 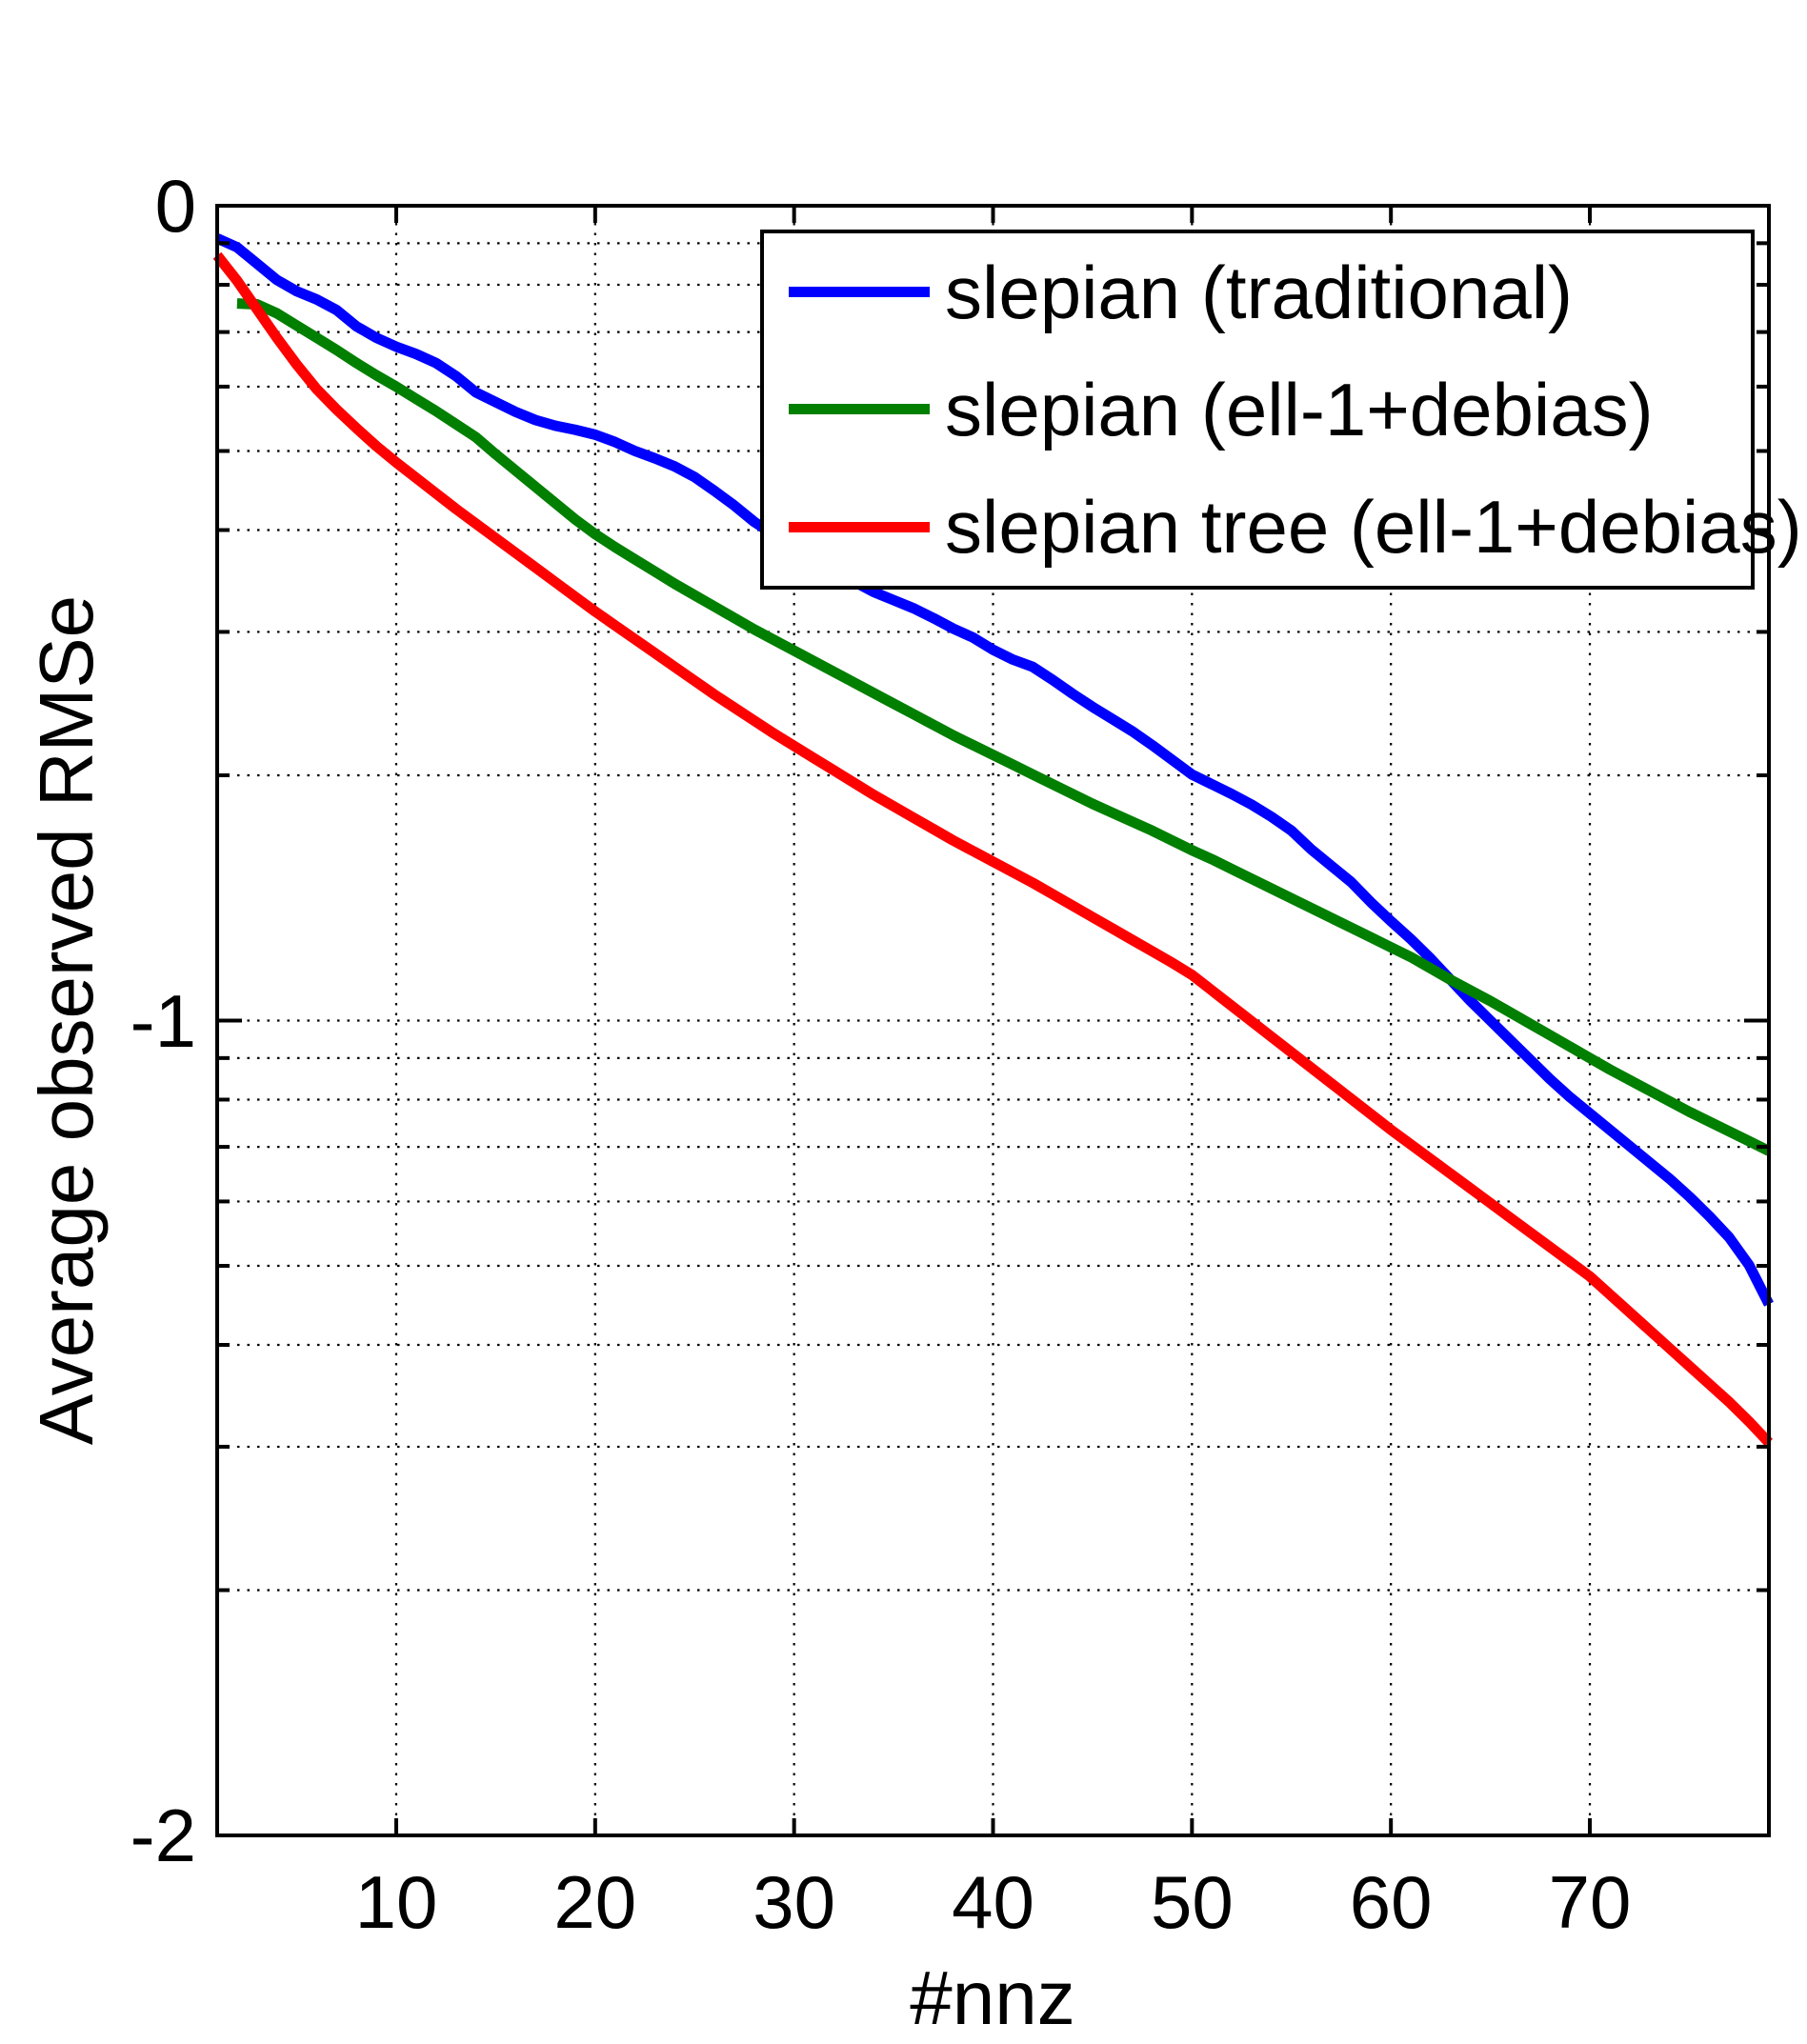 What do you see at coordinates (595, 1902) in the screenshot?
I see `x-tick-label: 20` at bounding box center [595, 1902].